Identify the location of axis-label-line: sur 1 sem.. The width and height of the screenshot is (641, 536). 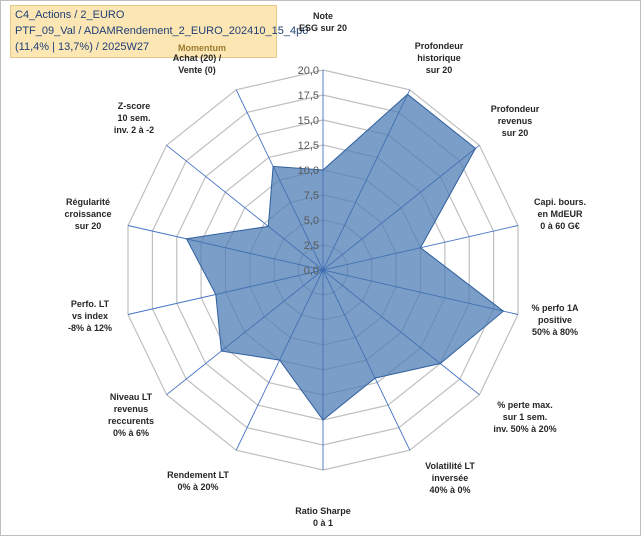
(525, 417).